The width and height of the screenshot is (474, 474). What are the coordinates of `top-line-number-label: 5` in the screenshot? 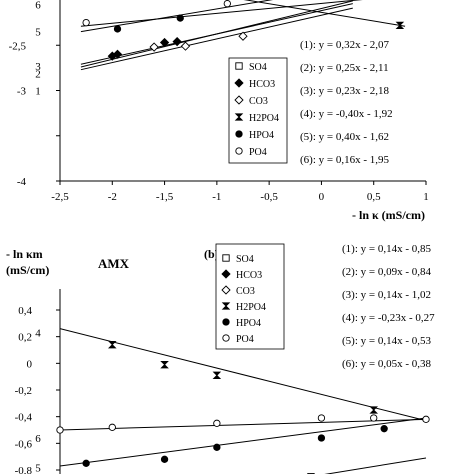 It's located at (38, 33).